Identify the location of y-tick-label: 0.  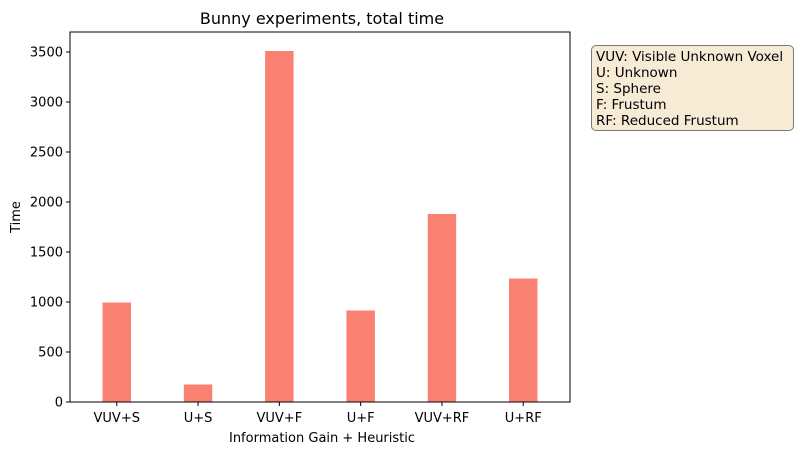
(59, 403).